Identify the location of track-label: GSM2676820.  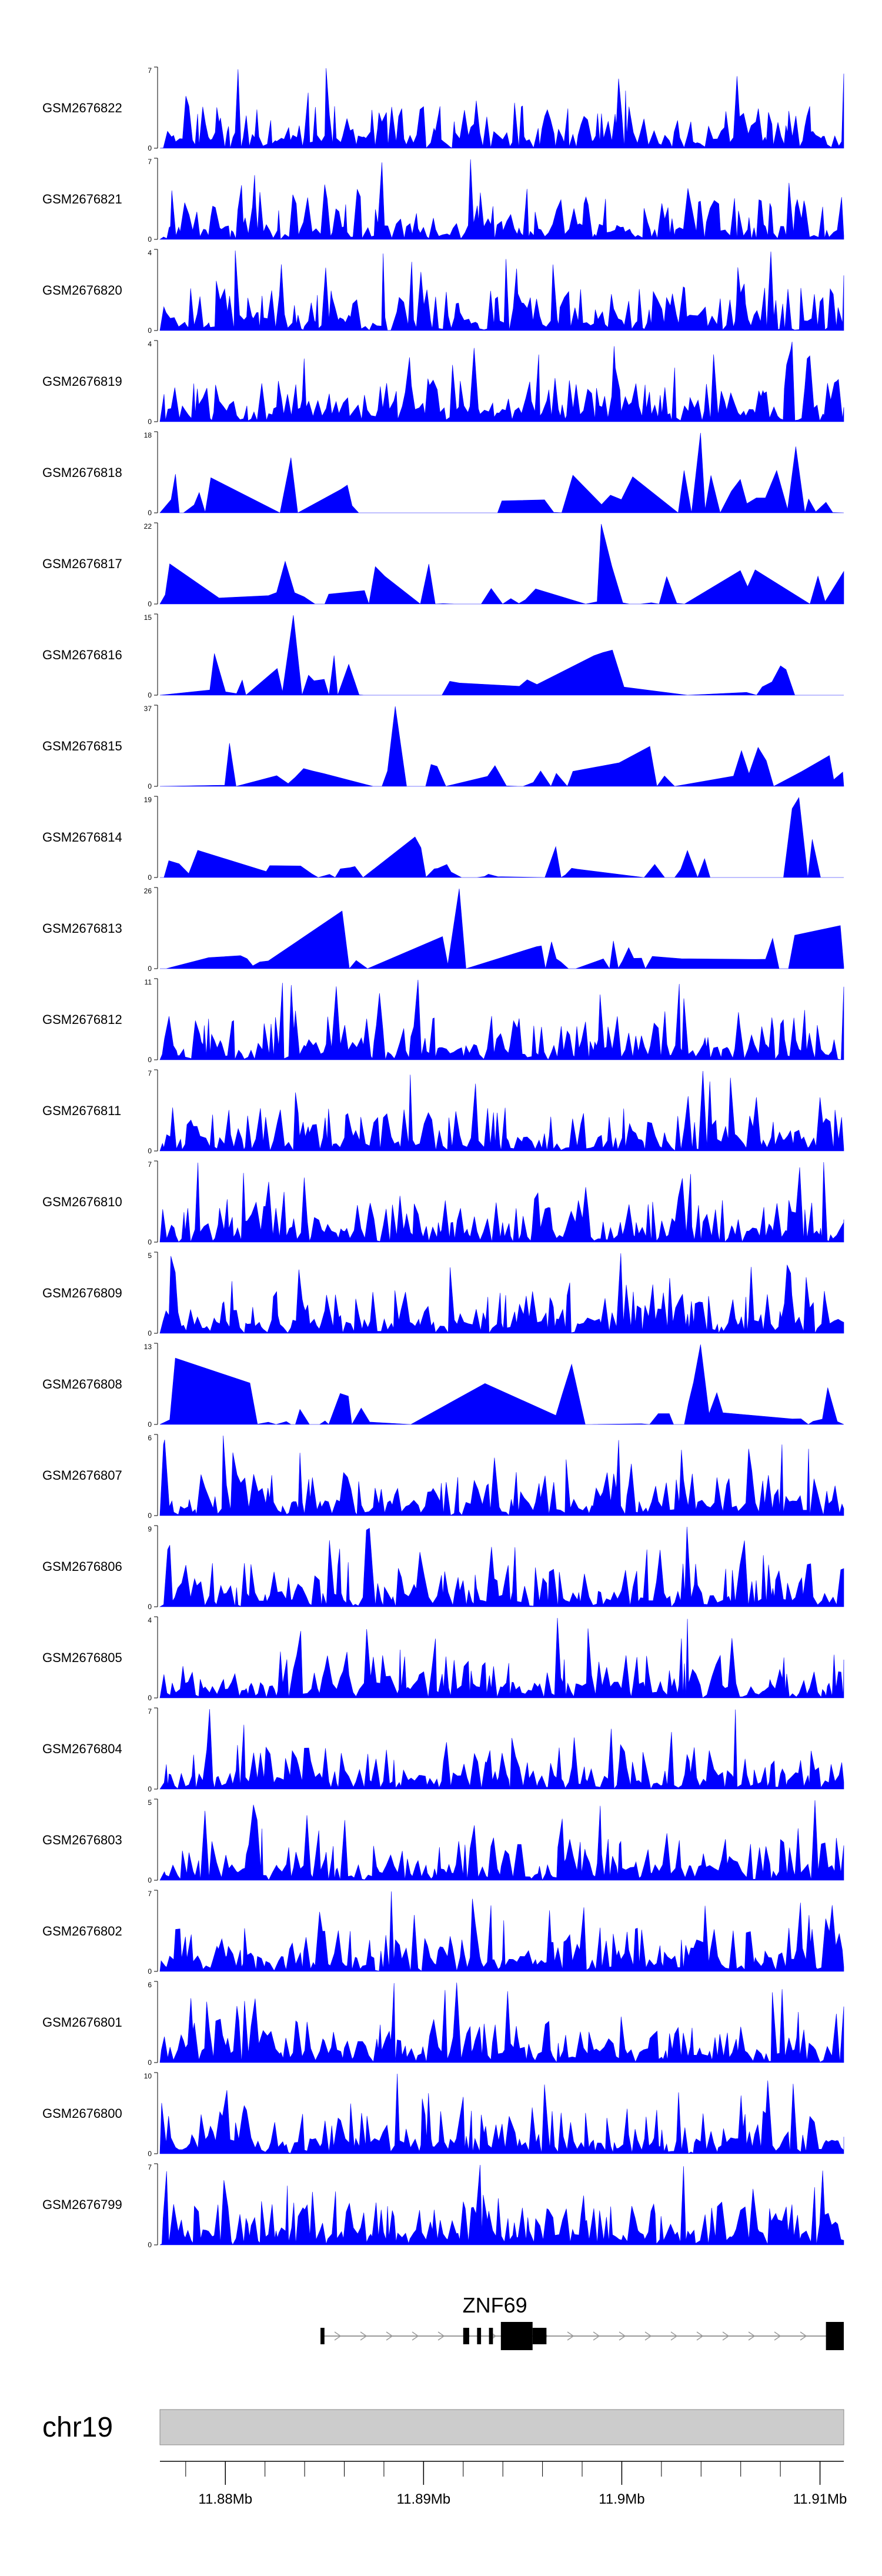
(82, 290).